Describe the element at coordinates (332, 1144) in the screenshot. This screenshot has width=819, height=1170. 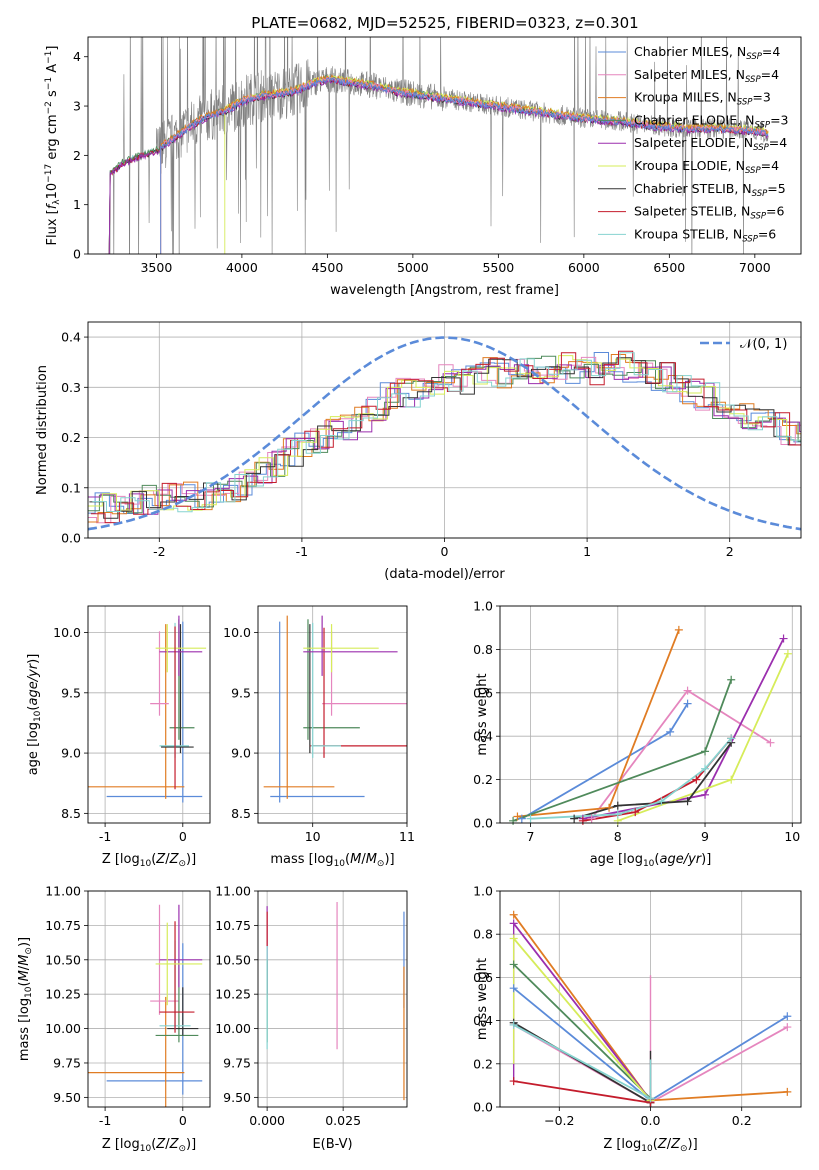
I see `x-axis-label-part: E(B-V)` at that location.